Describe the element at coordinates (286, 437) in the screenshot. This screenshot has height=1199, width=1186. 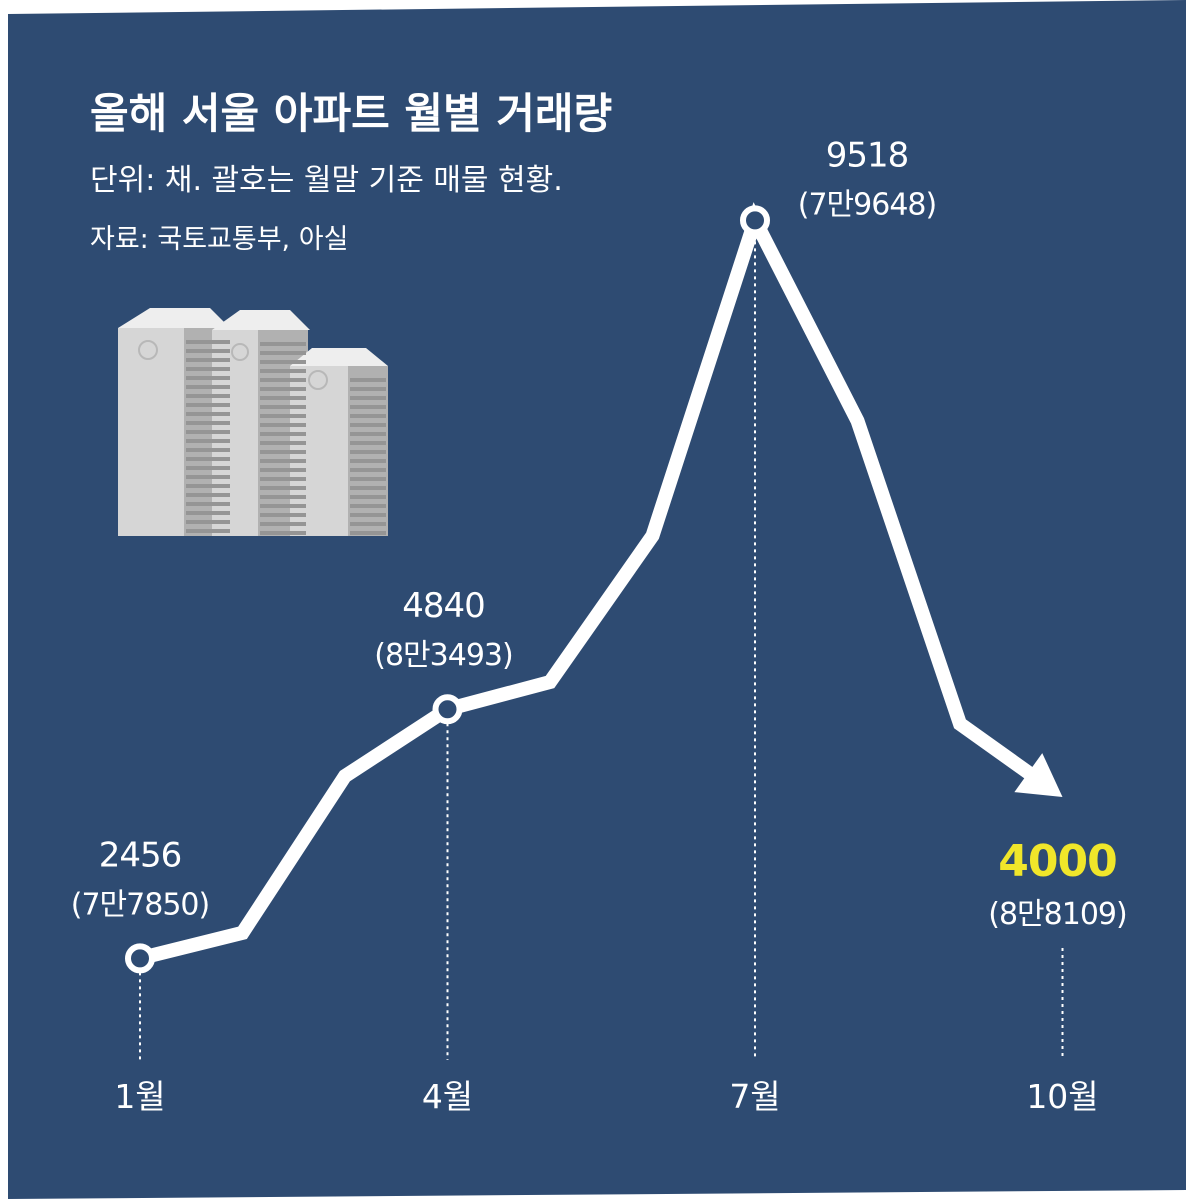
I see `apartment-windows` at that location.